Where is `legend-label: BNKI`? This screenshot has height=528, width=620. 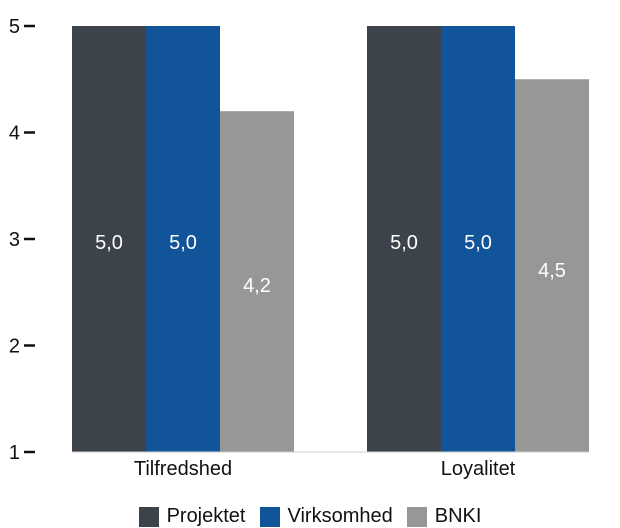 legend-label: BNKI is located at coordinates (458, 516).